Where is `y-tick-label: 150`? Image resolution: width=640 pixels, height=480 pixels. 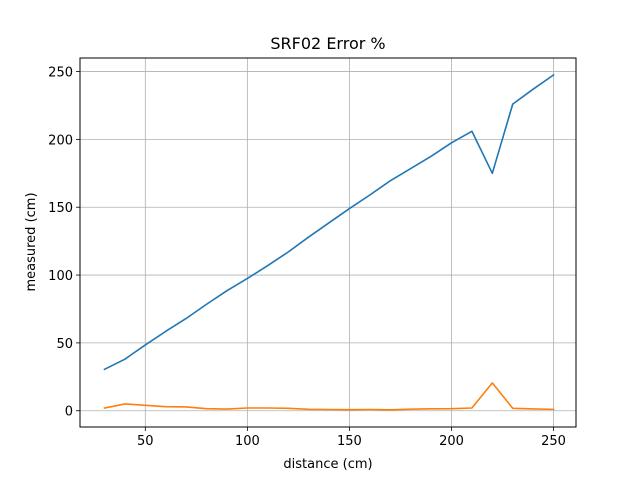 y-tick-label: 150 is located at coordinates (60, 208).